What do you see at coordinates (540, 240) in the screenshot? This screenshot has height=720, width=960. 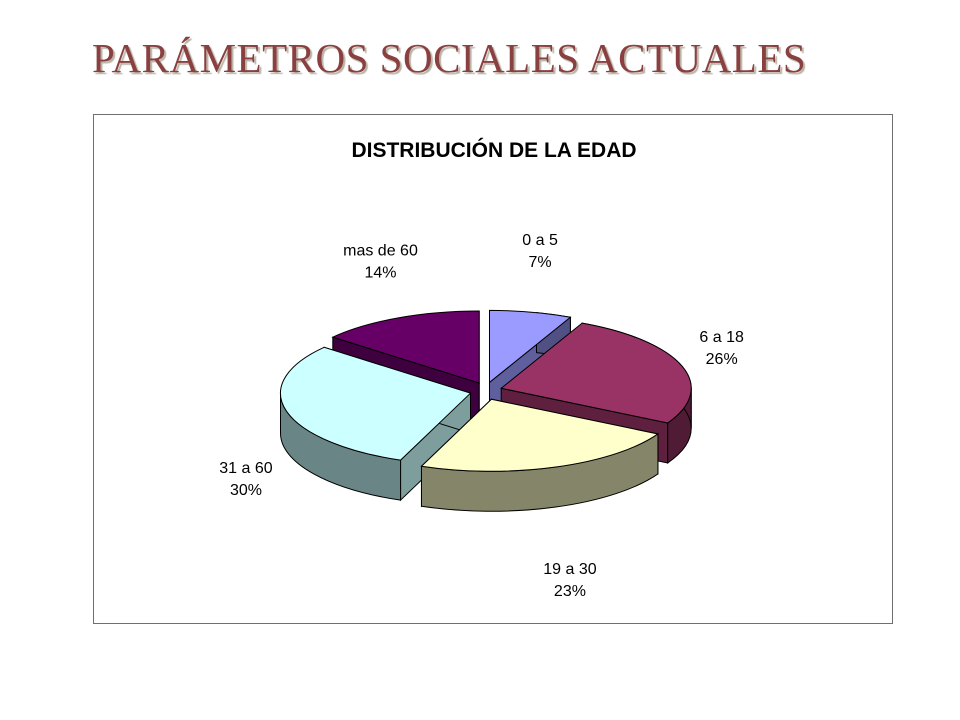 I see `slice-label-name-0: 0 a 5` at bounding box center [540, 240].